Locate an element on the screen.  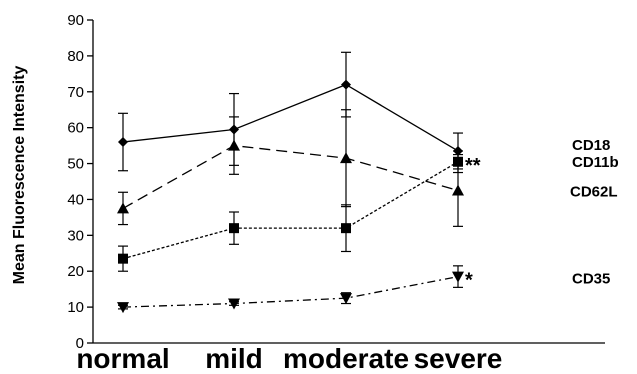
series-cd35: * CD35 is located at coordinates (363, 289).